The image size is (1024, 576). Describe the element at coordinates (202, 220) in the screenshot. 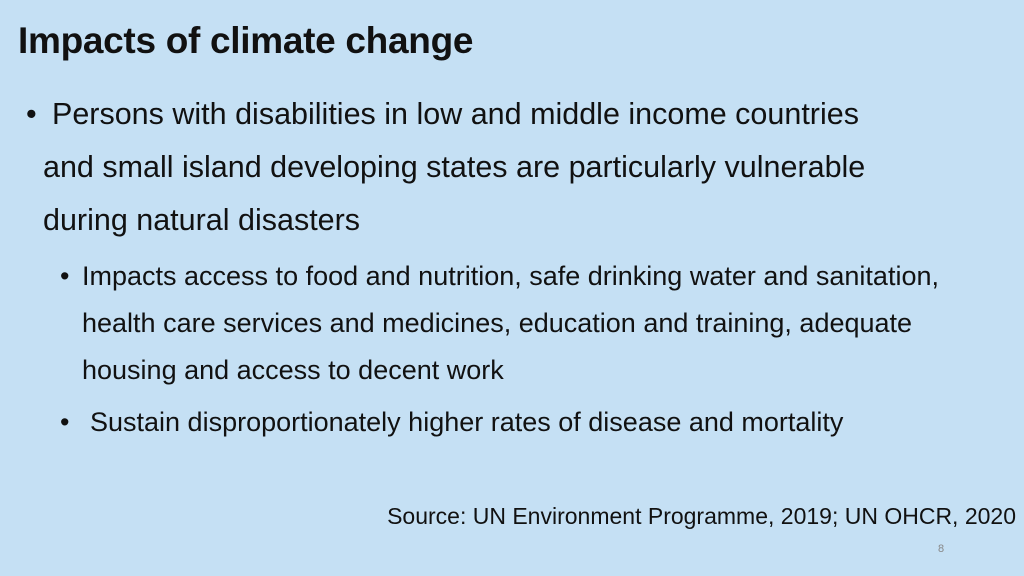

I see `bullet-main-line-3: during natural disasters` at that location.